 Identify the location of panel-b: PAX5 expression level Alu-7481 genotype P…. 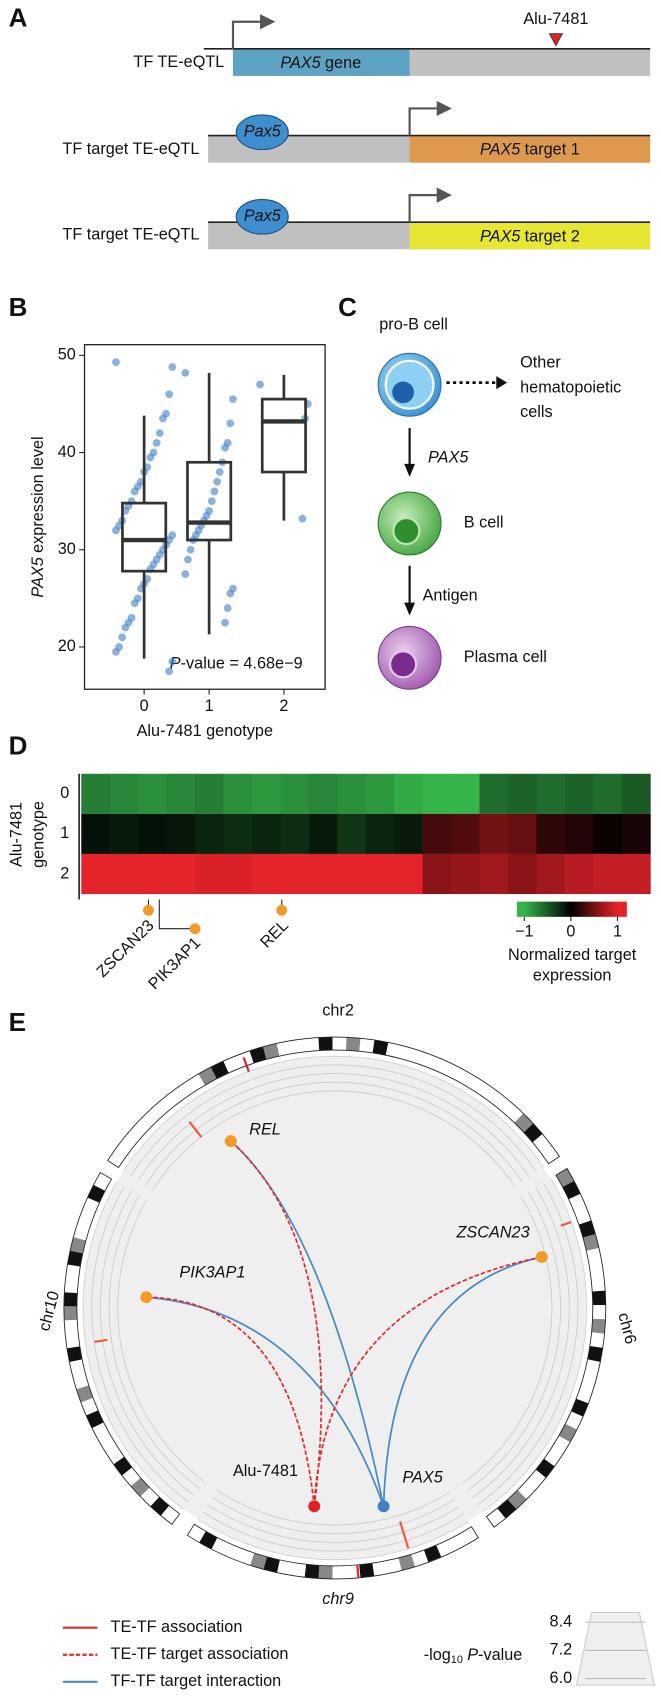
(177, 542).